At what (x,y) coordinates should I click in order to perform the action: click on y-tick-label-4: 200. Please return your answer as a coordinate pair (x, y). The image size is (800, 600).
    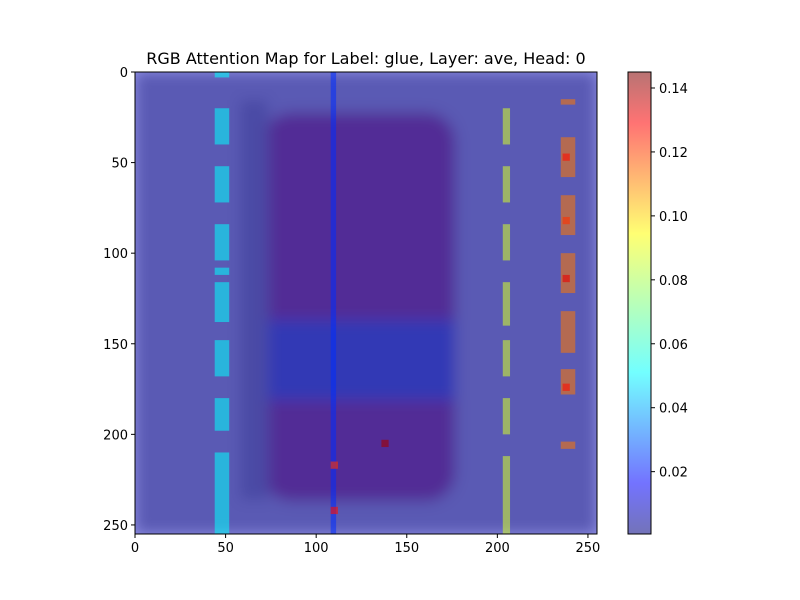
    Looking at the image, I should click on (115, 435).